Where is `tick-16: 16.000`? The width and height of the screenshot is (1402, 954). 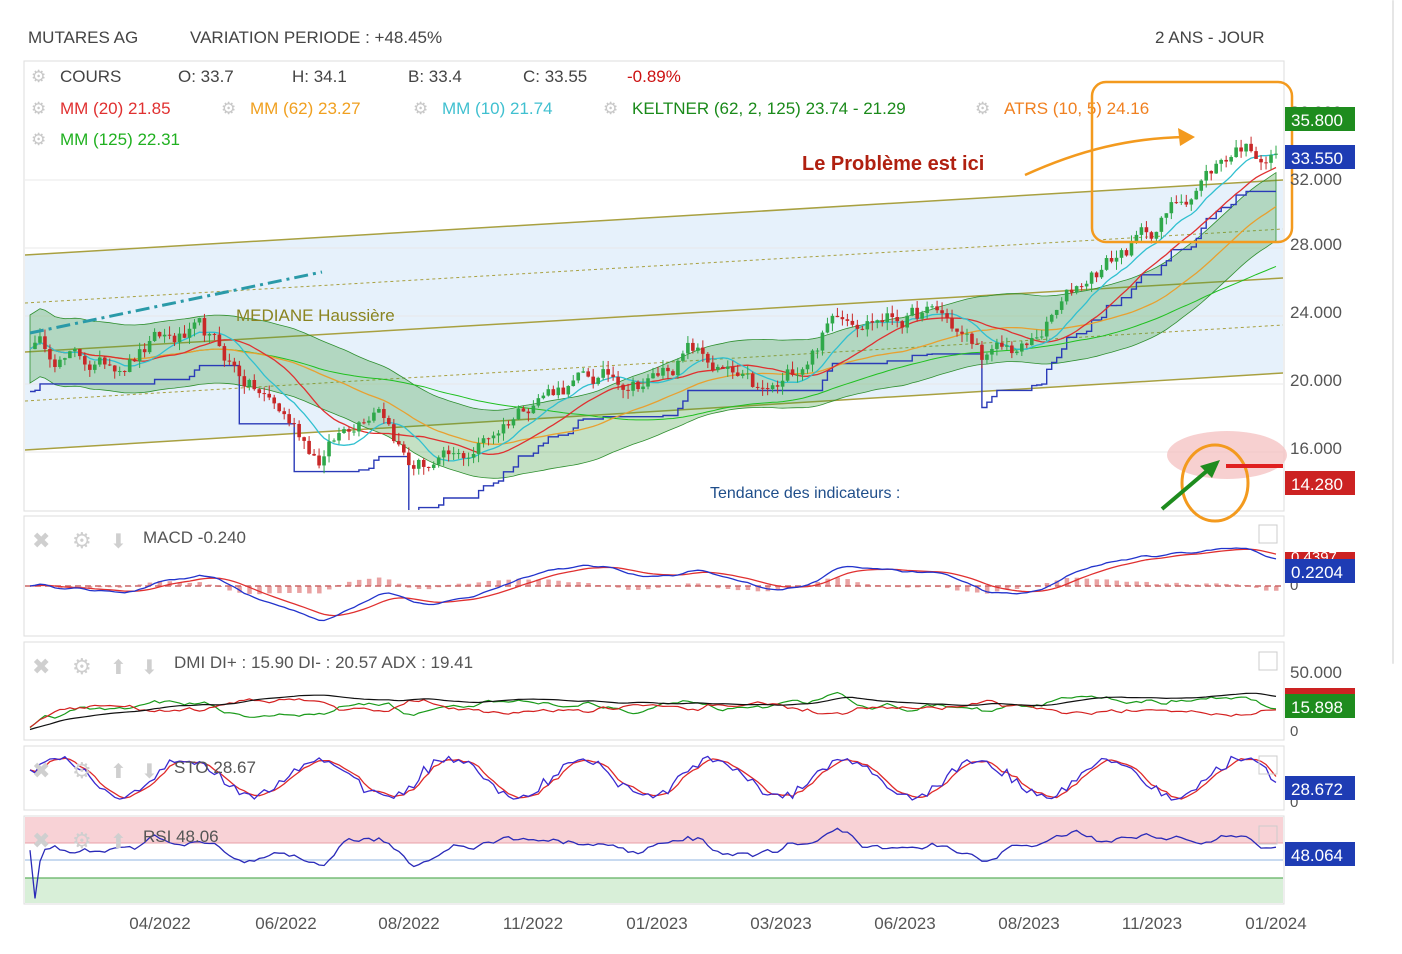
tick-16: 16.000 is located at coordinates (1316, 448).